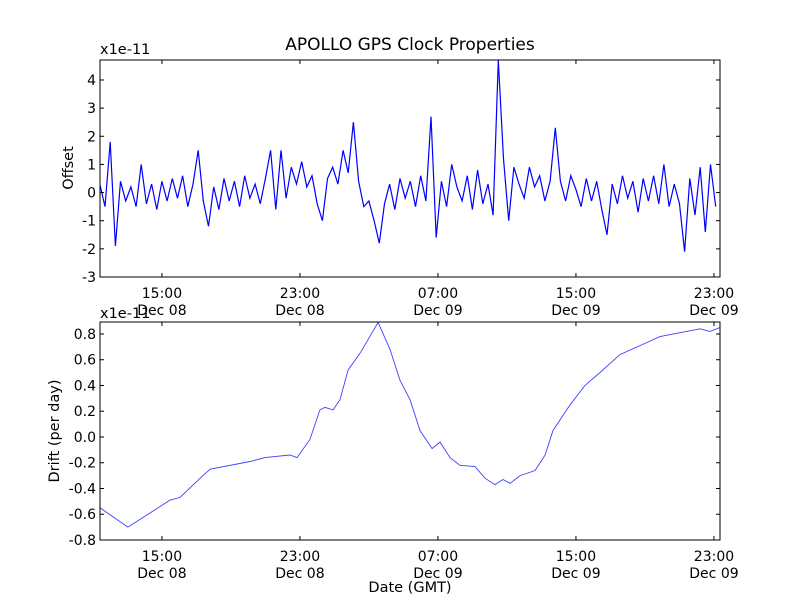 The width and height of the screenshot is (800, 600). Describe the element at coordinates (82, 464) in the screenshot. I see `drift-ytick-label: -0.2` at that location.